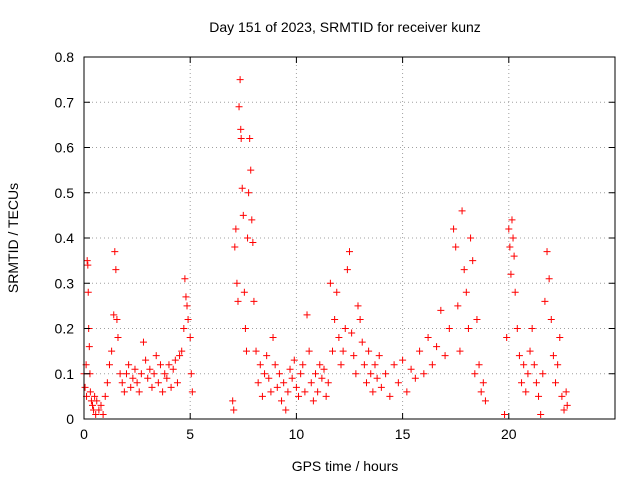 Image resolution: width=640 pixels, height=485 pixels. Describe the element at coordinates (403, 434) in the screenshot. I see `x-tick-label: 15` at that location.